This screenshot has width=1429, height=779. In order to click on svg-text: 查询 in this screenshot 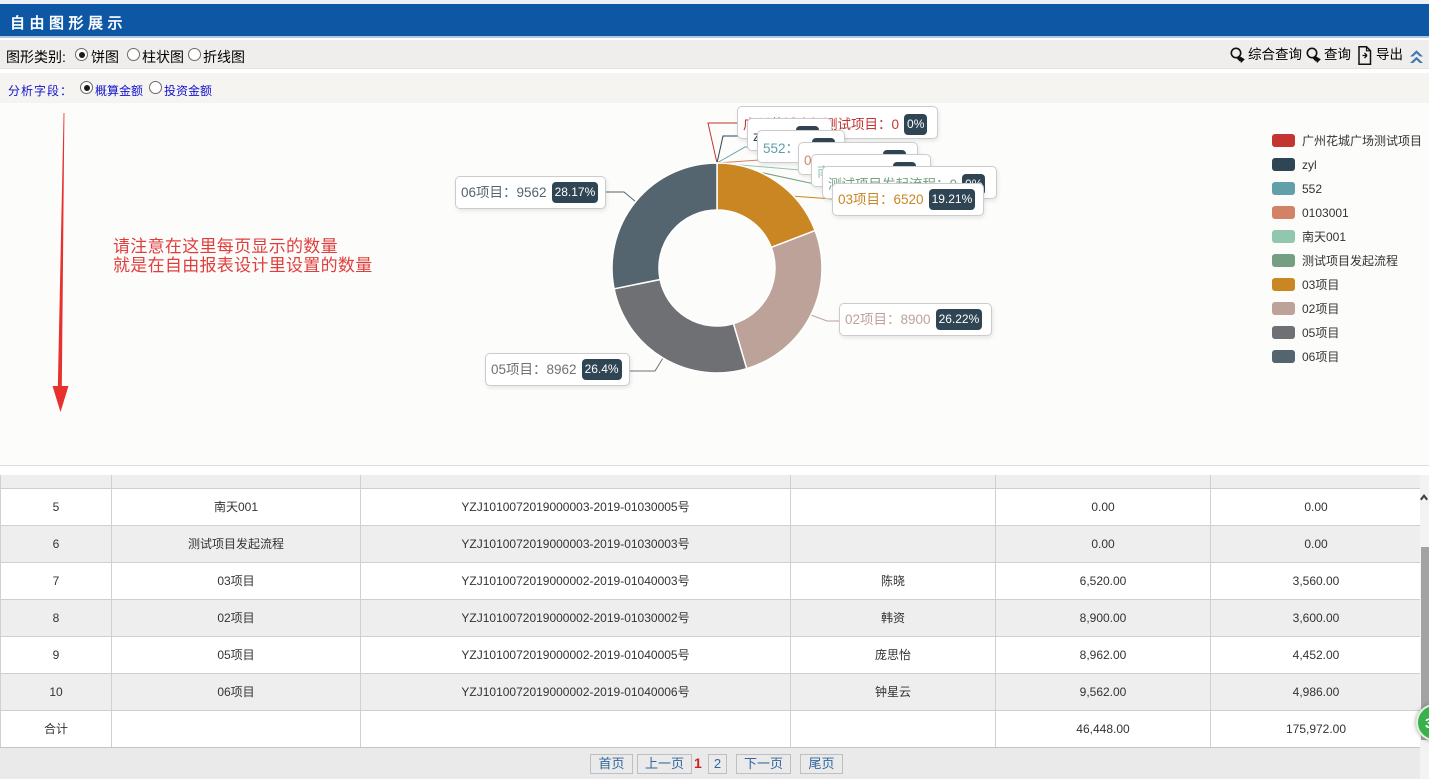, I will do `click(1337, 54)`.